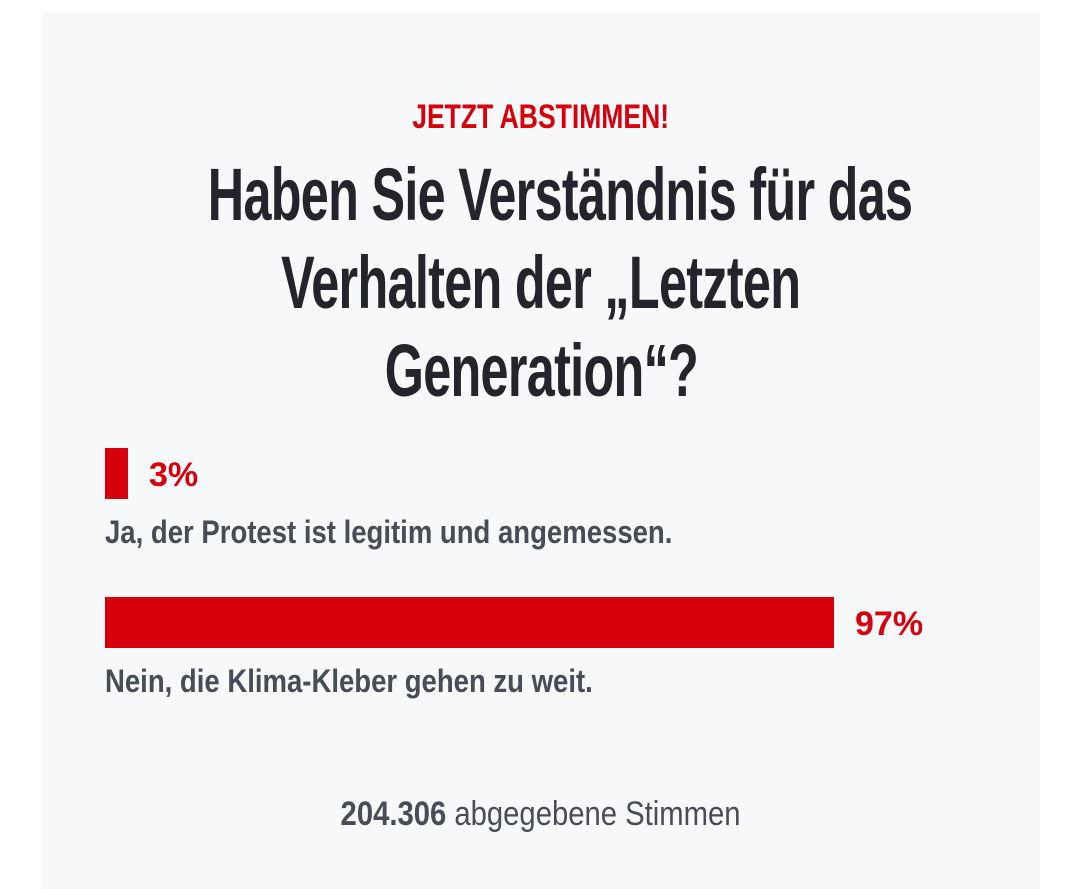  I want to click on result-percent: 97%, so click(889, 624).